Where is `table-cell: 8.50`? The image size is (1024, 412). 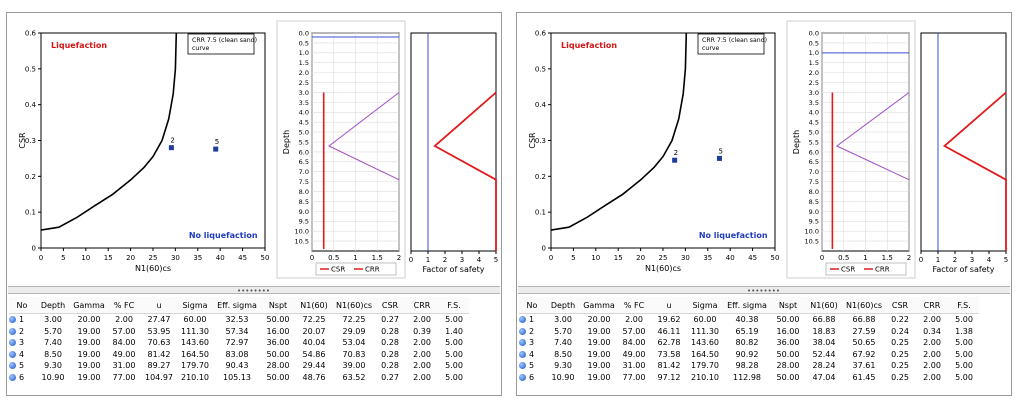 table-cell: 8.50 is located at coordinates (53, 354).